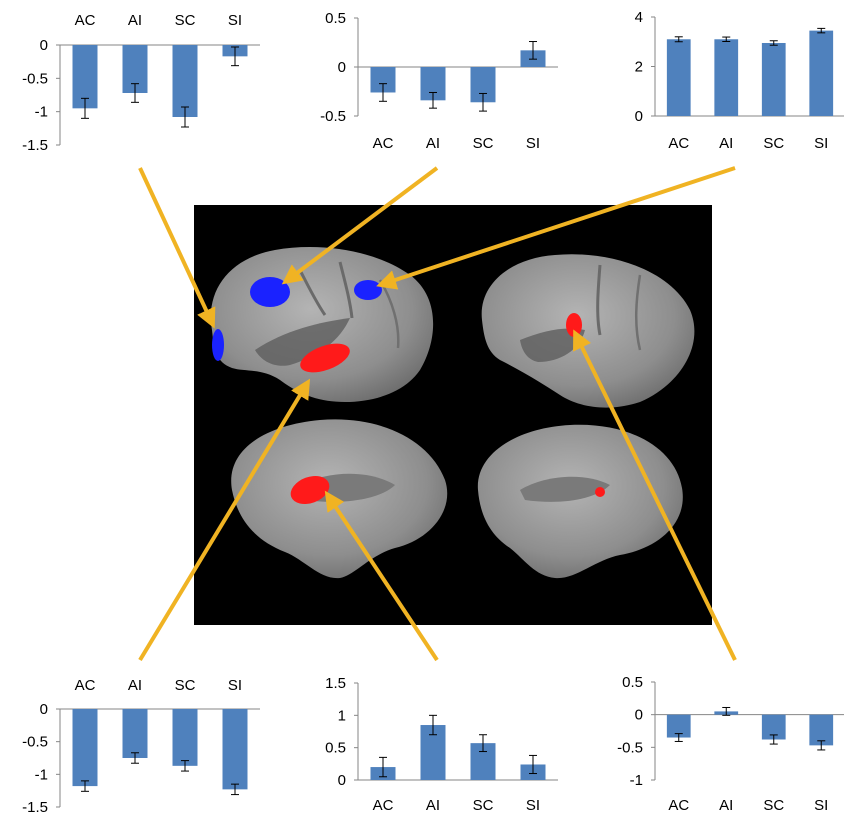  What do you see at coordinates (270, 292) in the screenshot?
I see `blue-cluster-frontal` at bounding box center [270, 292].